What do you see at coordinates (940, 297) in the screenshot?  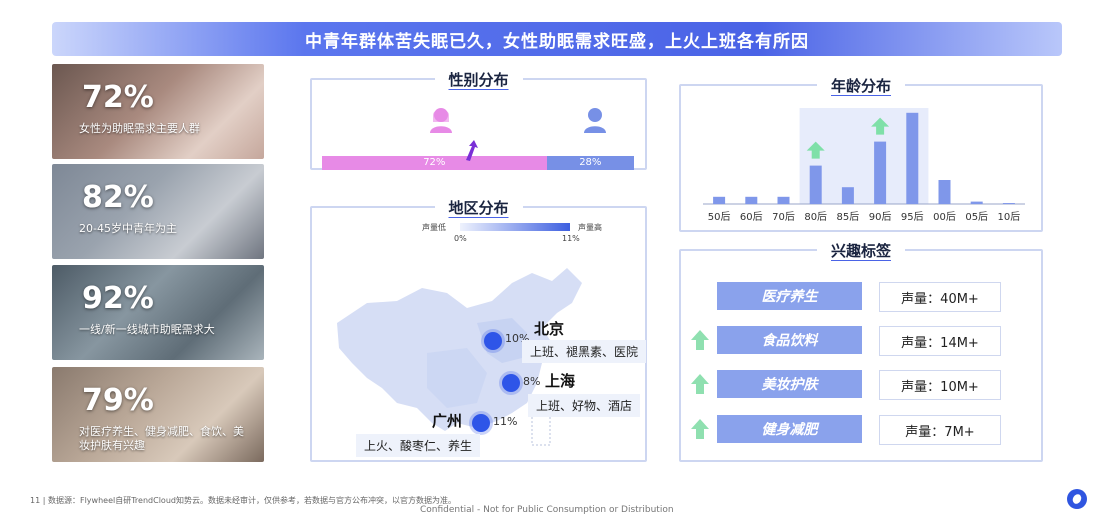 I see `interest-volume: 声量：40M+` at bounding box center [940, 297].